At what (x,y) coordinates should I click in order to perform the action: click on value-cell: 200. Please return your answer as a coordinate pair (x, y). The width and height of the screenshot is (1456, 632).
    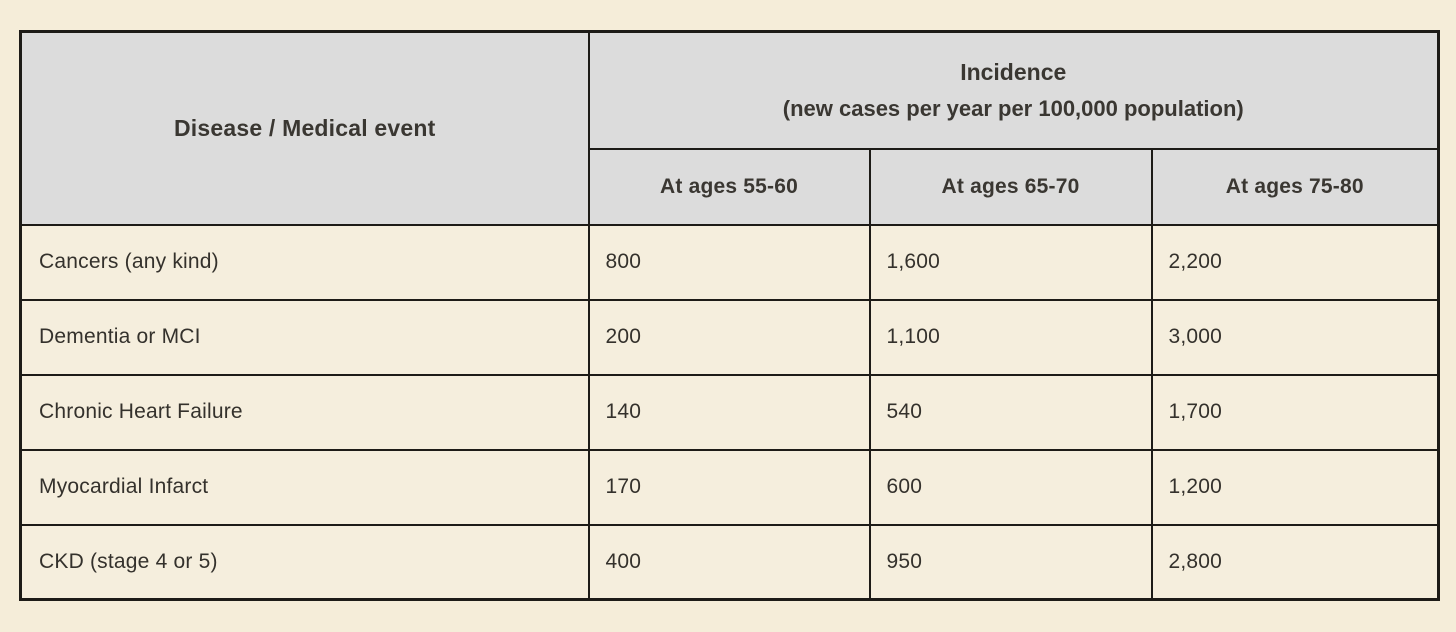
    Looking at the image, I should click on (729, 337).